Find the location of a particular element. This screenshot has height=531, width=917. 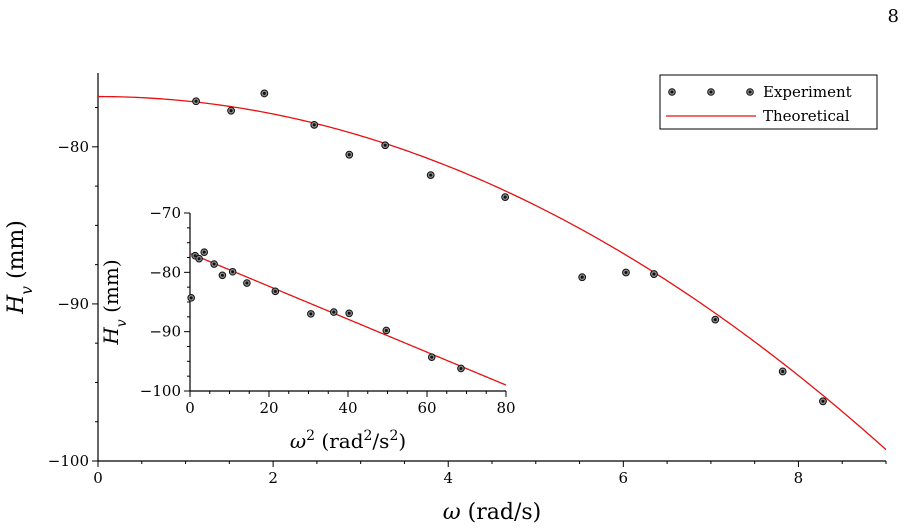

legend-box is located at coordinates (768, 102).